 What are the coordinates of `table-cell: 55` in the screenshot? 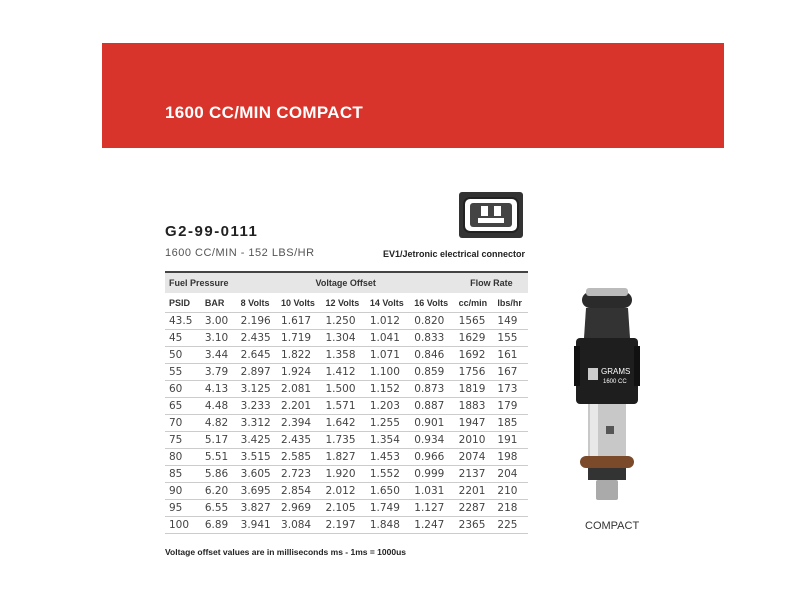 It's located at (183, 372).